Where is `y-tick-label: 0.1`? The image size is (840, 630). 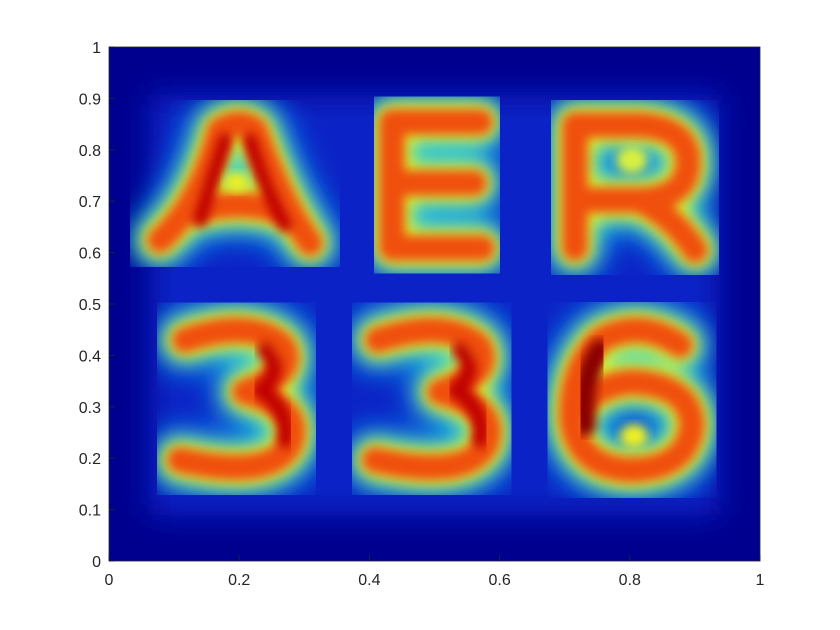 y-tick-label: 0.1 is located at coordinates (90, 511).